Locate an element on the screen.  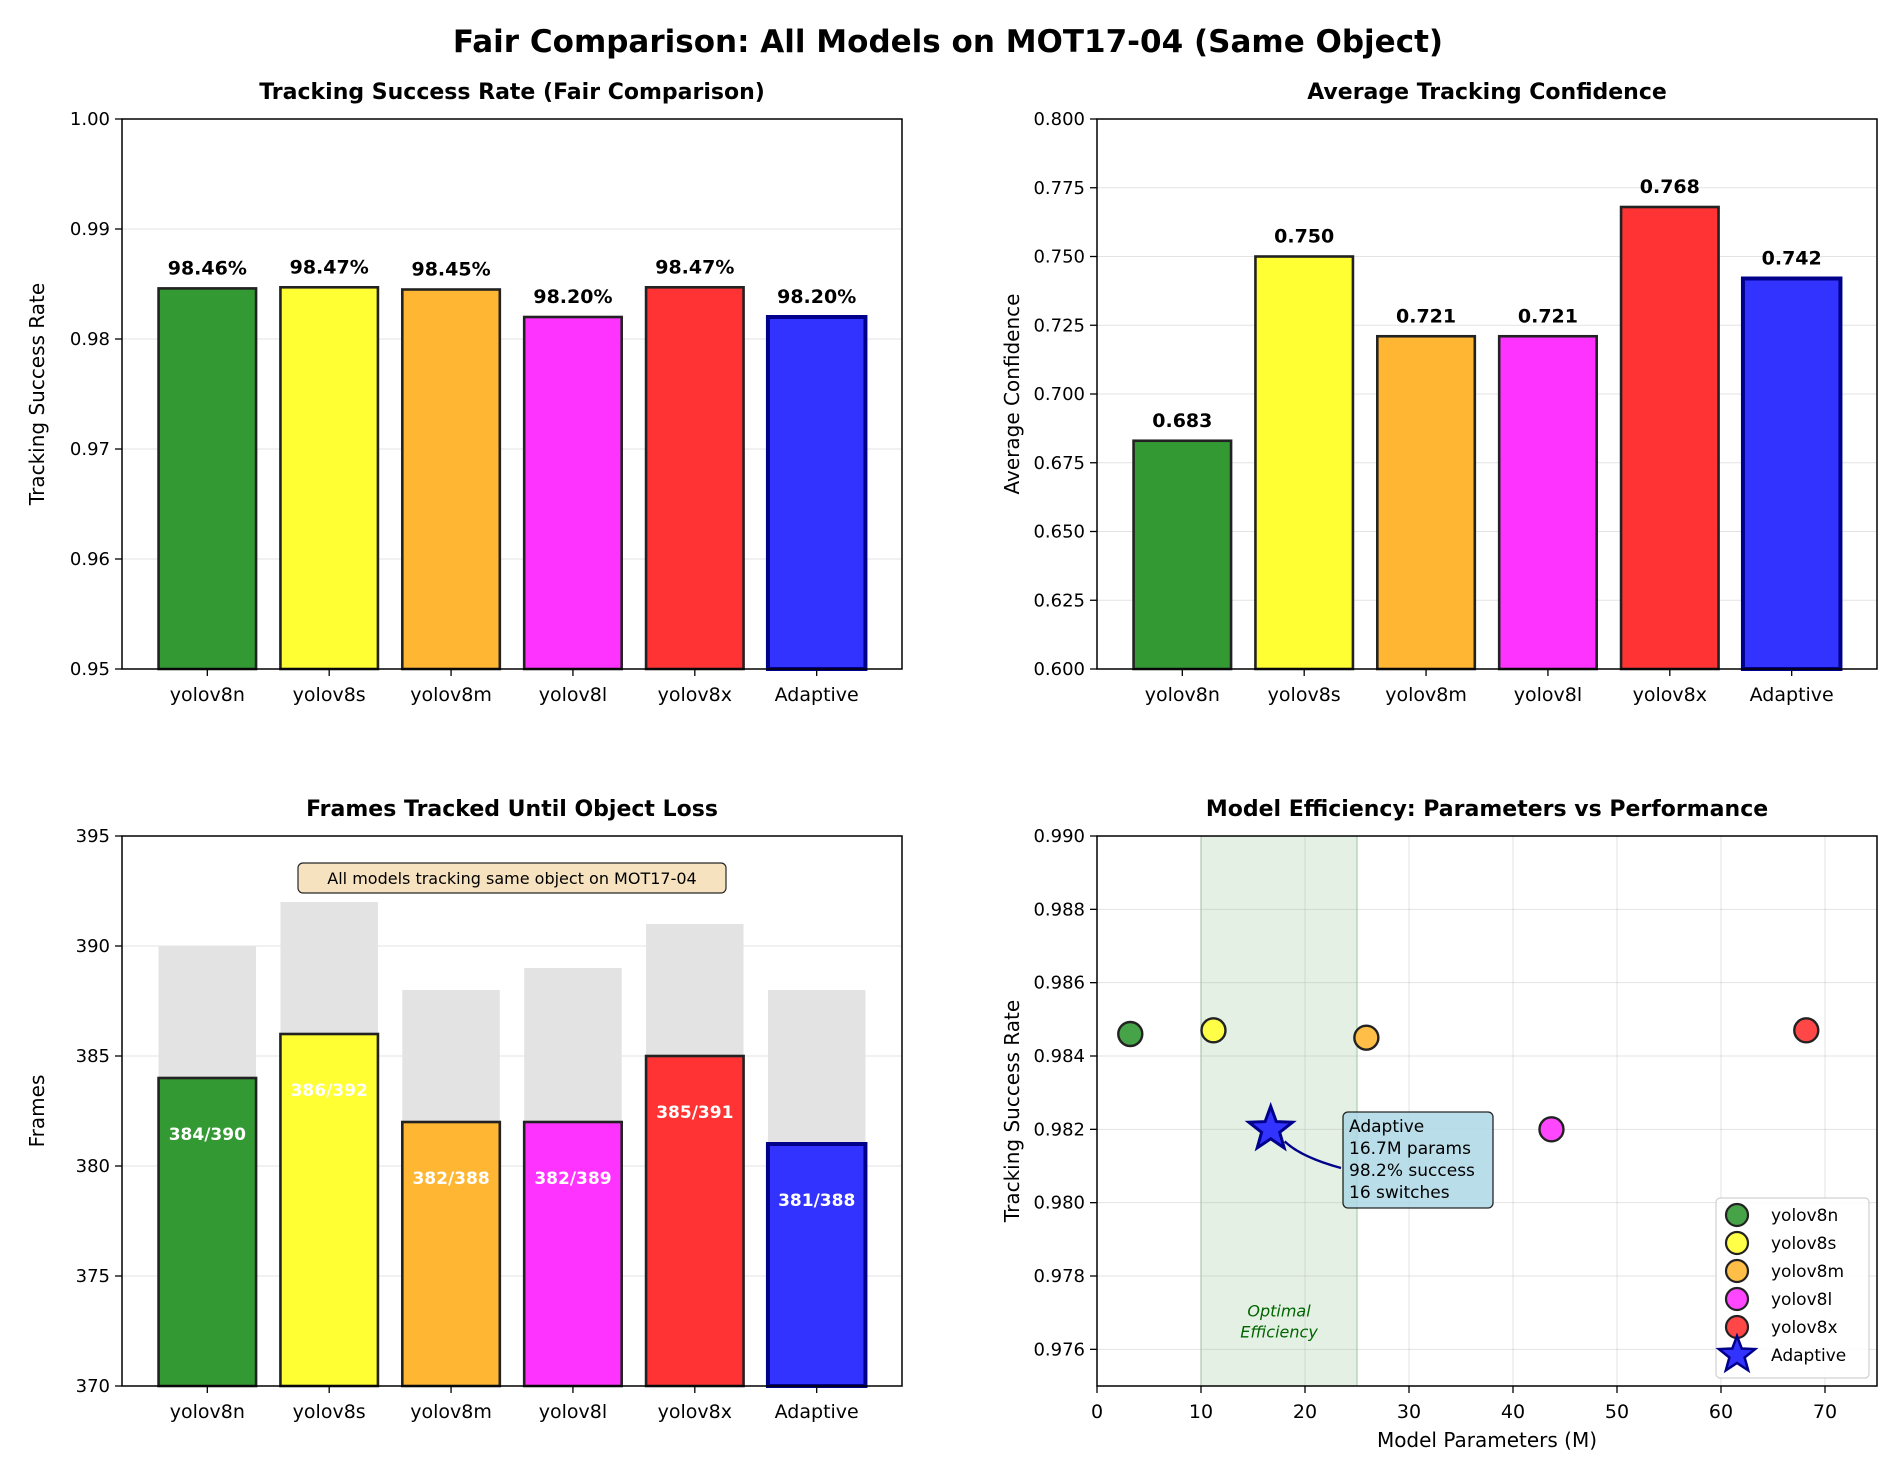
y-tick-label: 0.700 is located at coordinates (1059, 394).